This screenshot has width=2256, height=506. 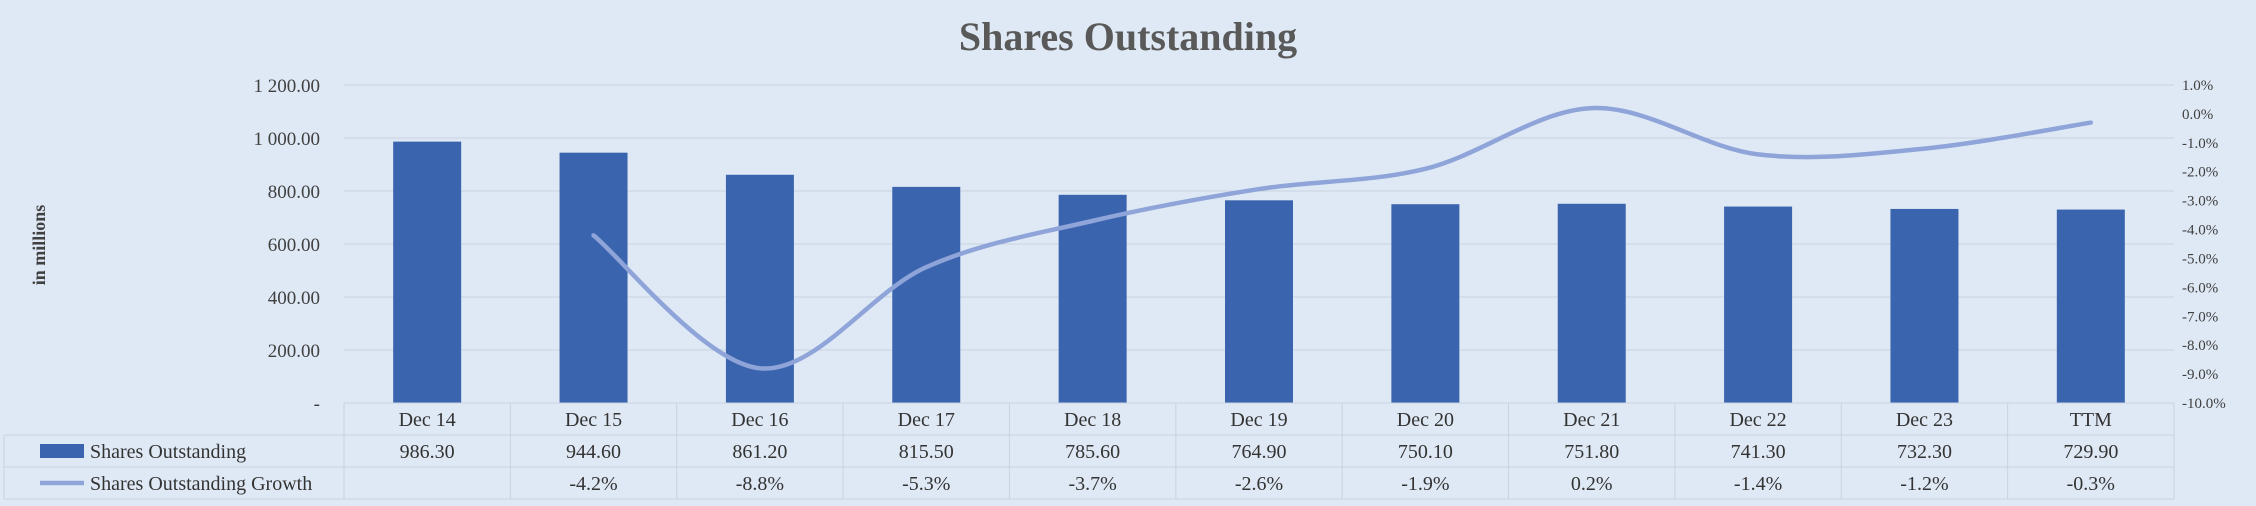 I want to click on x-tick-label: Dec 16, so click(x=759, y=420).